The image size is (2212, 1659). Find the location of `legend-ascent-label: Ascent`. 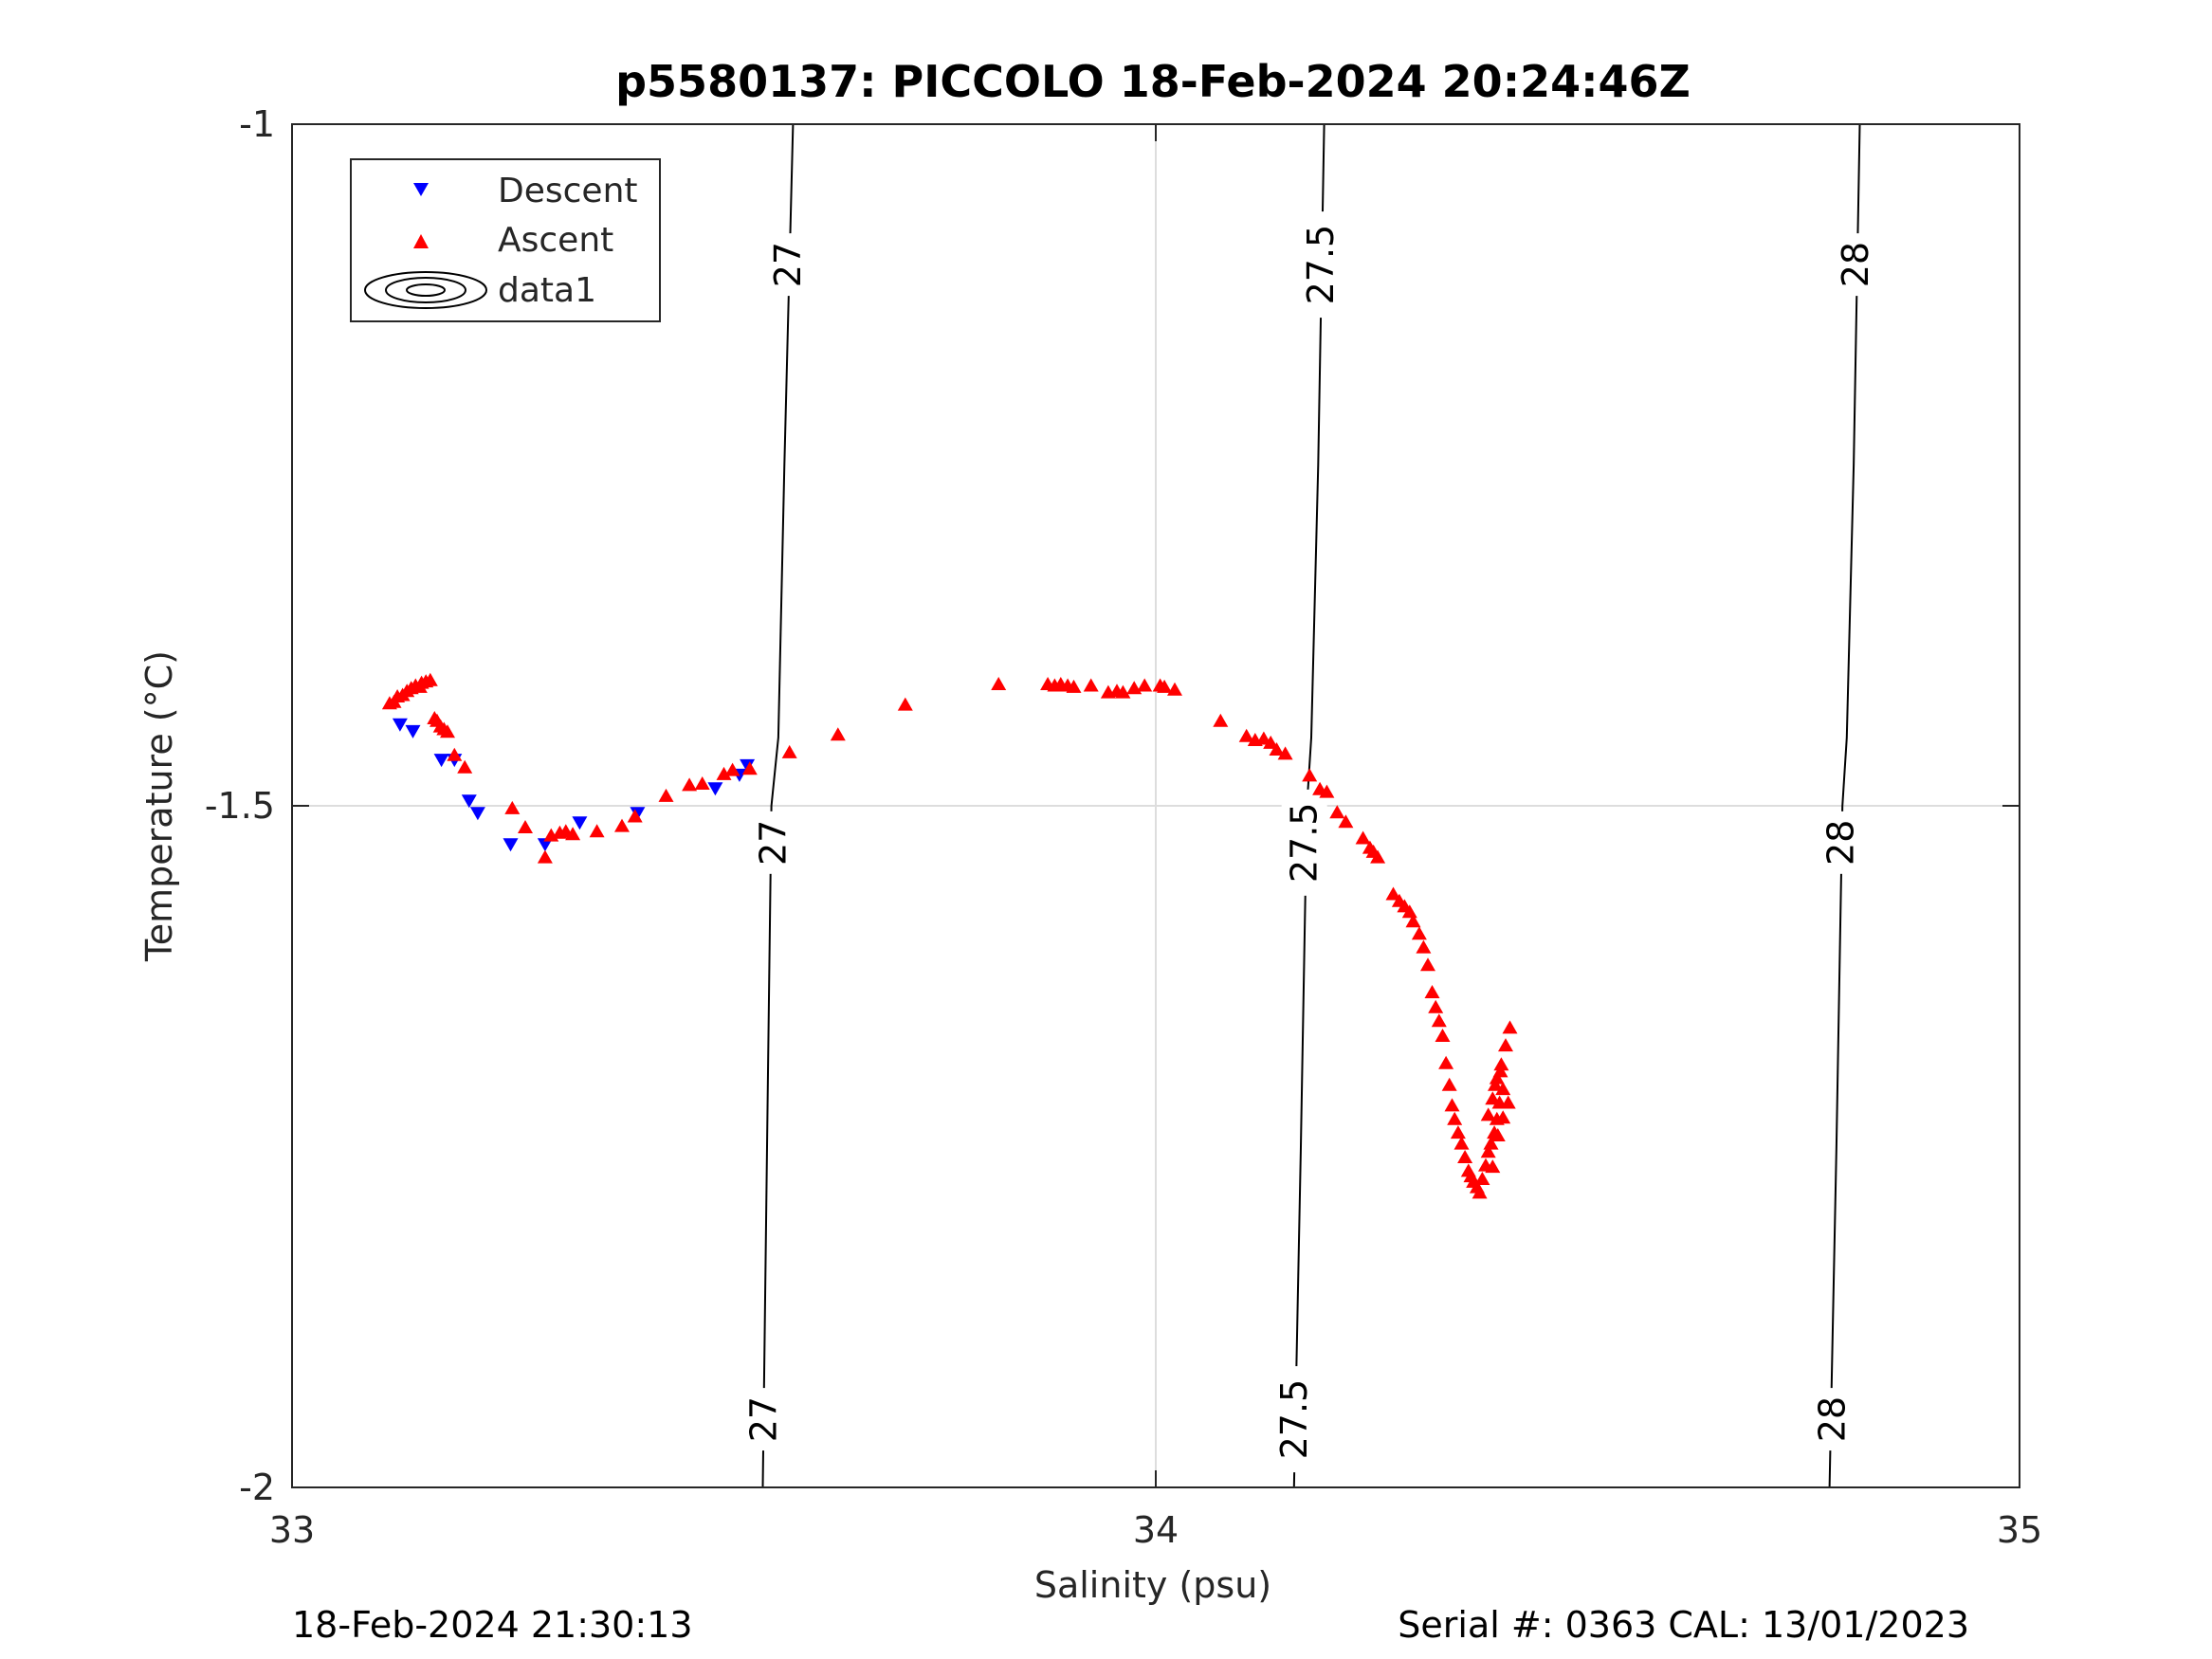

legend-ascent-label: Ascent is located at coordinates (555, 240).